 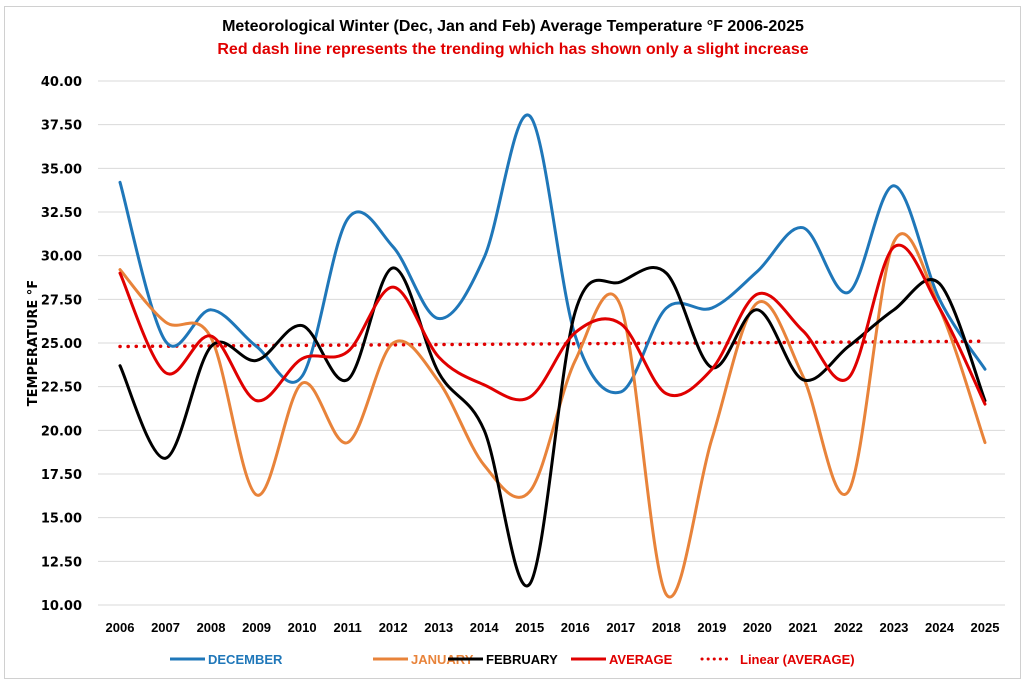 What do you see at coordinates (620, 627) in the screenshot?
I see `x-tick-label: 2017` at bounding box center [620, 627].